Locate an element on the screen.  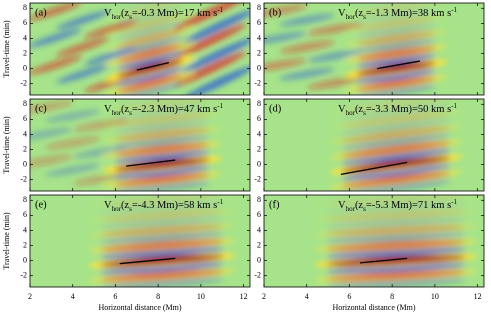
annotation-part: =-1.3 Mm)=38 km s is located at coordinates (408, 13).